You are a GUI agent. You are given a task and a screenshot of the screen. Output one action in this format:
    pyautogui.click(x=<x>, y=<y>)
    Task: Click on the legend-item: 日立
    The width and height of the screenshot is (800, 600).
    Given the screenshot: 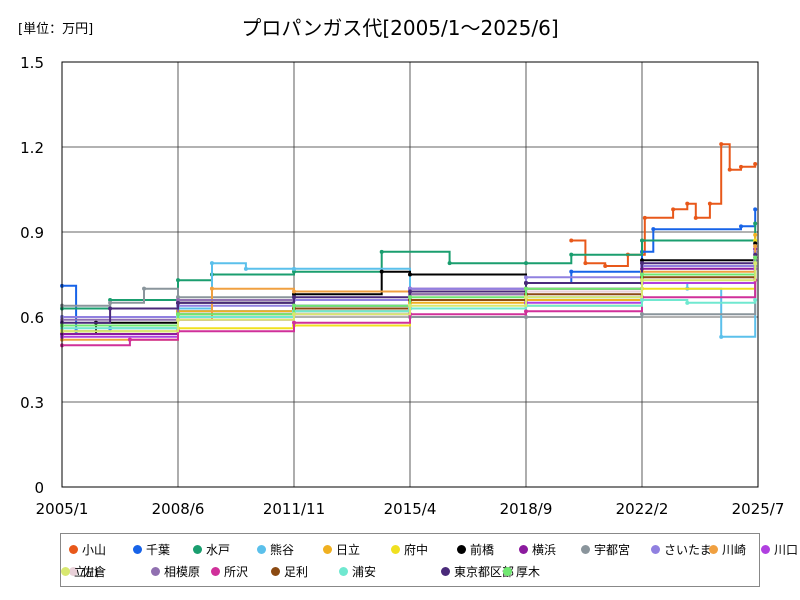 What is the action you would take?
    pyautogui.click(x=341, y=549)
    